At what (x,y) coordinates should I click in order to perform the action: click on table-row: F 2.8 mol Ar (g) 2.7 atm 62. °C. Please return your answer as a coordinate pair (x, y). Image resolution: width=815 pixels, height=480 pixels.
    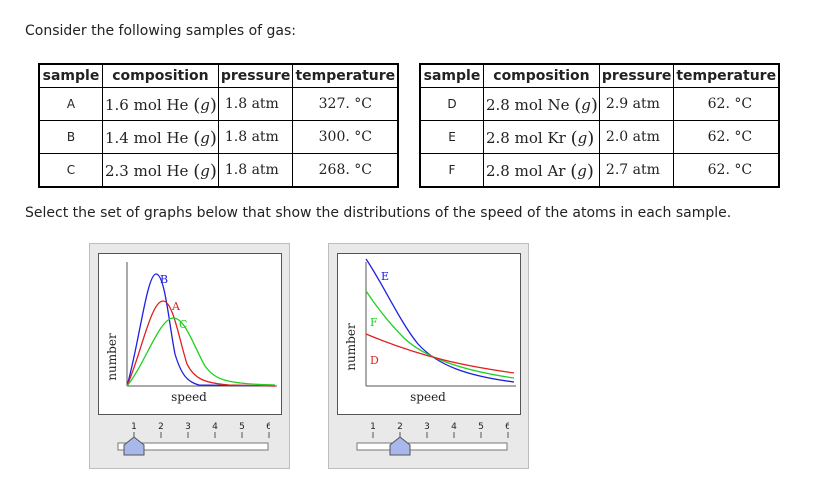
    Looking at the image, I should click on (599, 170).